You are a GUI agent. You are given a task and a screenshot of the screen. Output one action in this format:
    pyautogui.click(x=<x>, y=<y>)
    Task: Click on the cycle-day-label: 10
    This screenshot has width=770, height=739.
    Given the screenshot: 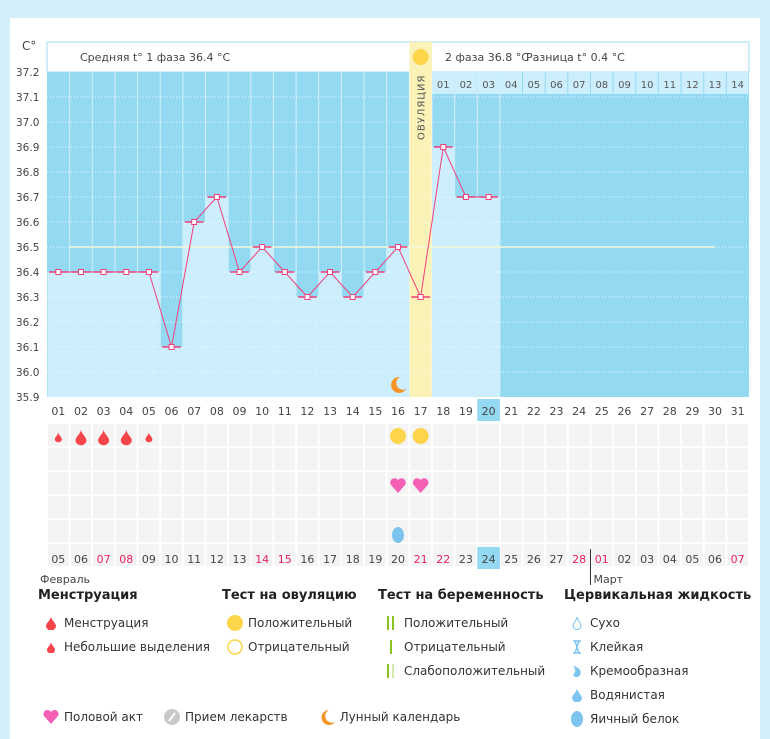 What is the action you would take?
    pyautogui.click(x=262, y=411)
    